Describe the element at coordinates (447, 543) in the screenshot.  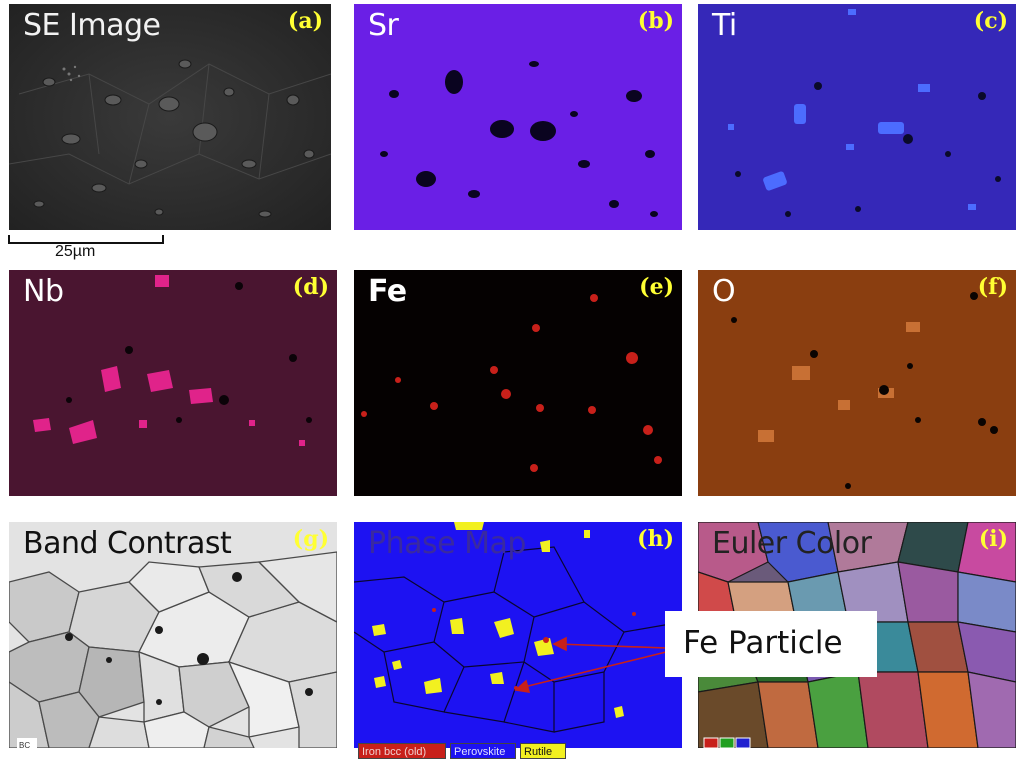
I see `panel-title: Phase Map` at that location.